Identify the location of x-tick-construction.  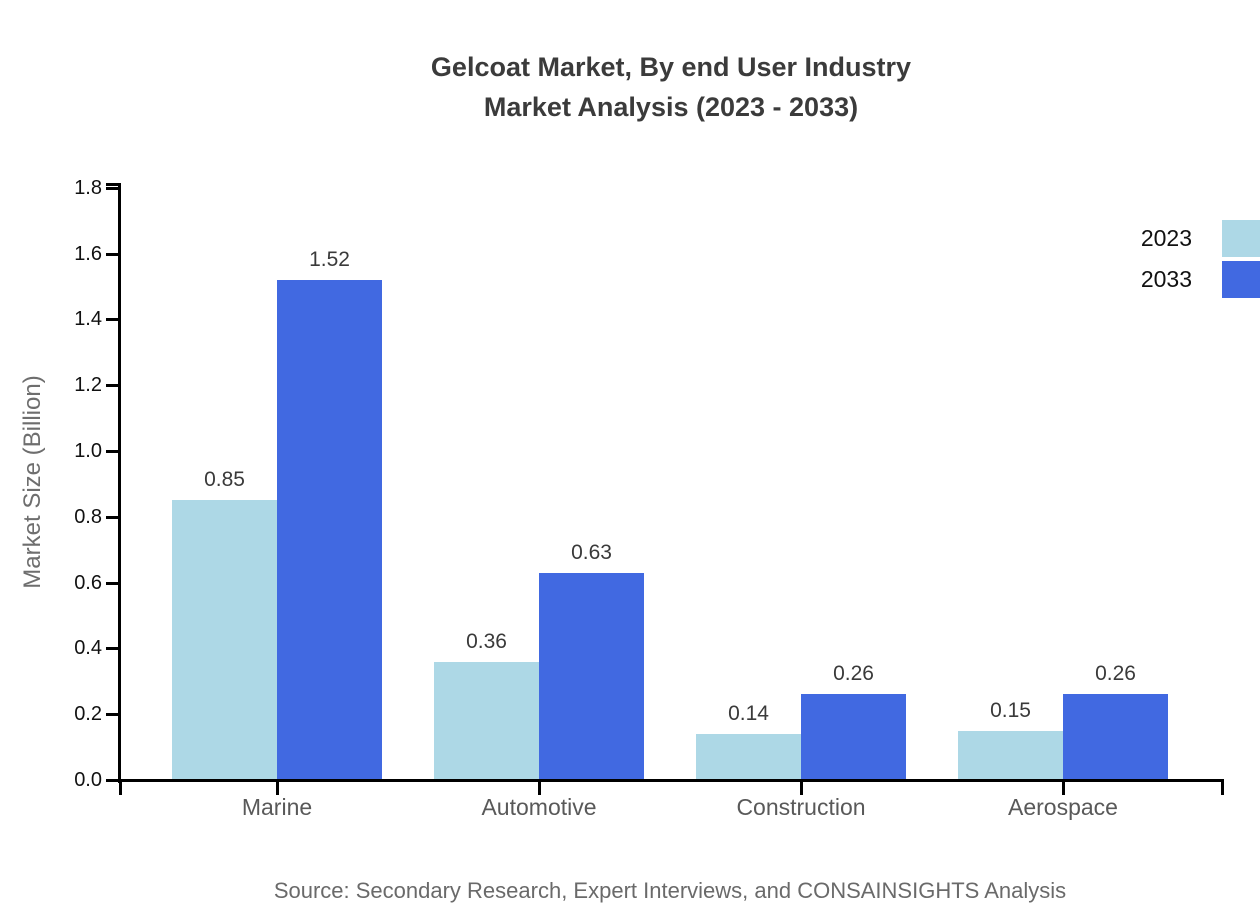
(801, 787).